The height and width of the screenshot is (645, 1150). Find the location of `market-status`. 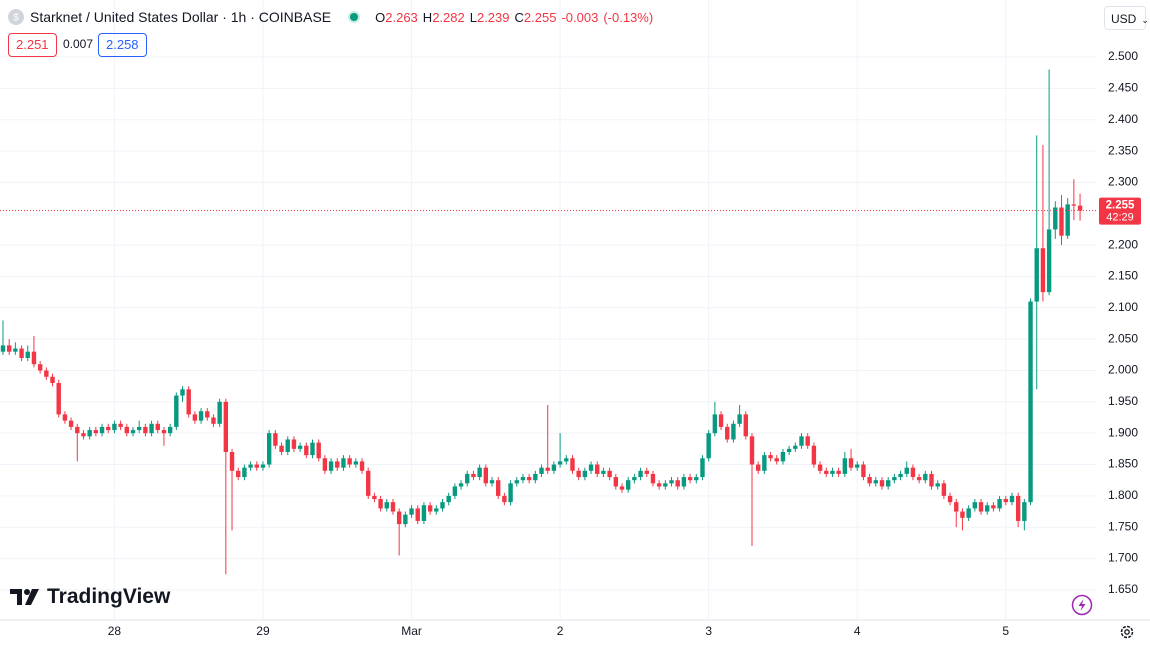

market-status is located at coordinates (354, 17).